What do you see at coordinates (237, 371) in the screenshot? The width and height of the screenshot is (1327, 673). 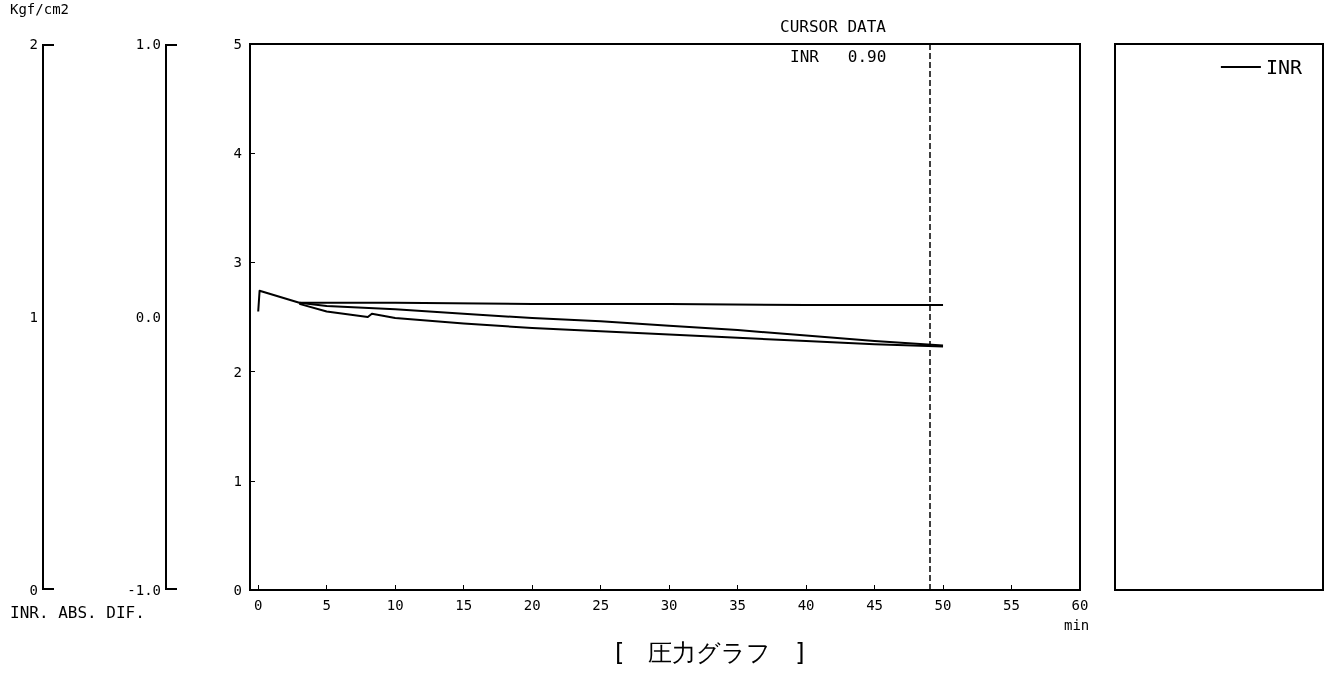 I see `y-tick-label: 2` at bounding box center [237, 371].